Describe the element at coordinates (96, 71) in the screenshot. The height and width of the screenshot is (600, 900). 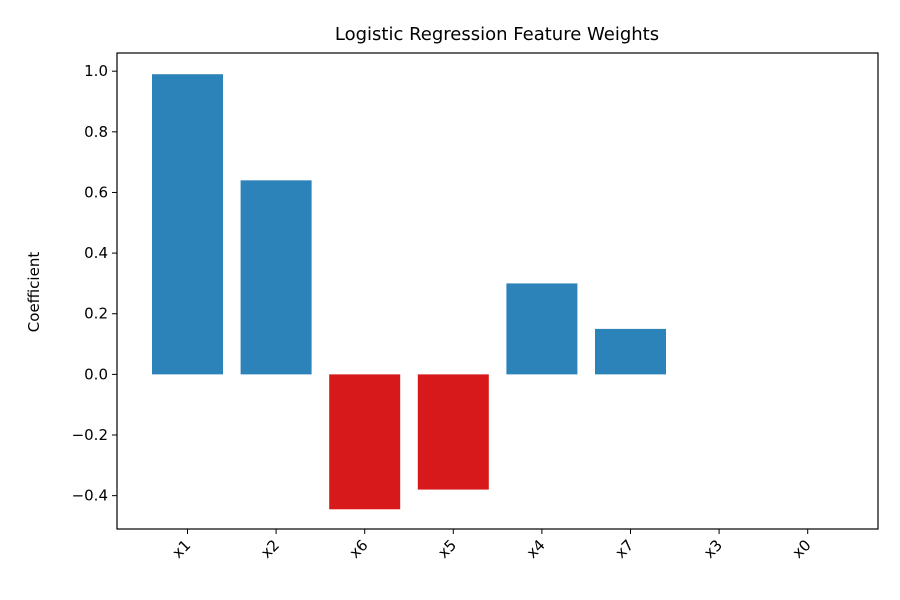
I see `y-tick-label: 1.0` at that location.